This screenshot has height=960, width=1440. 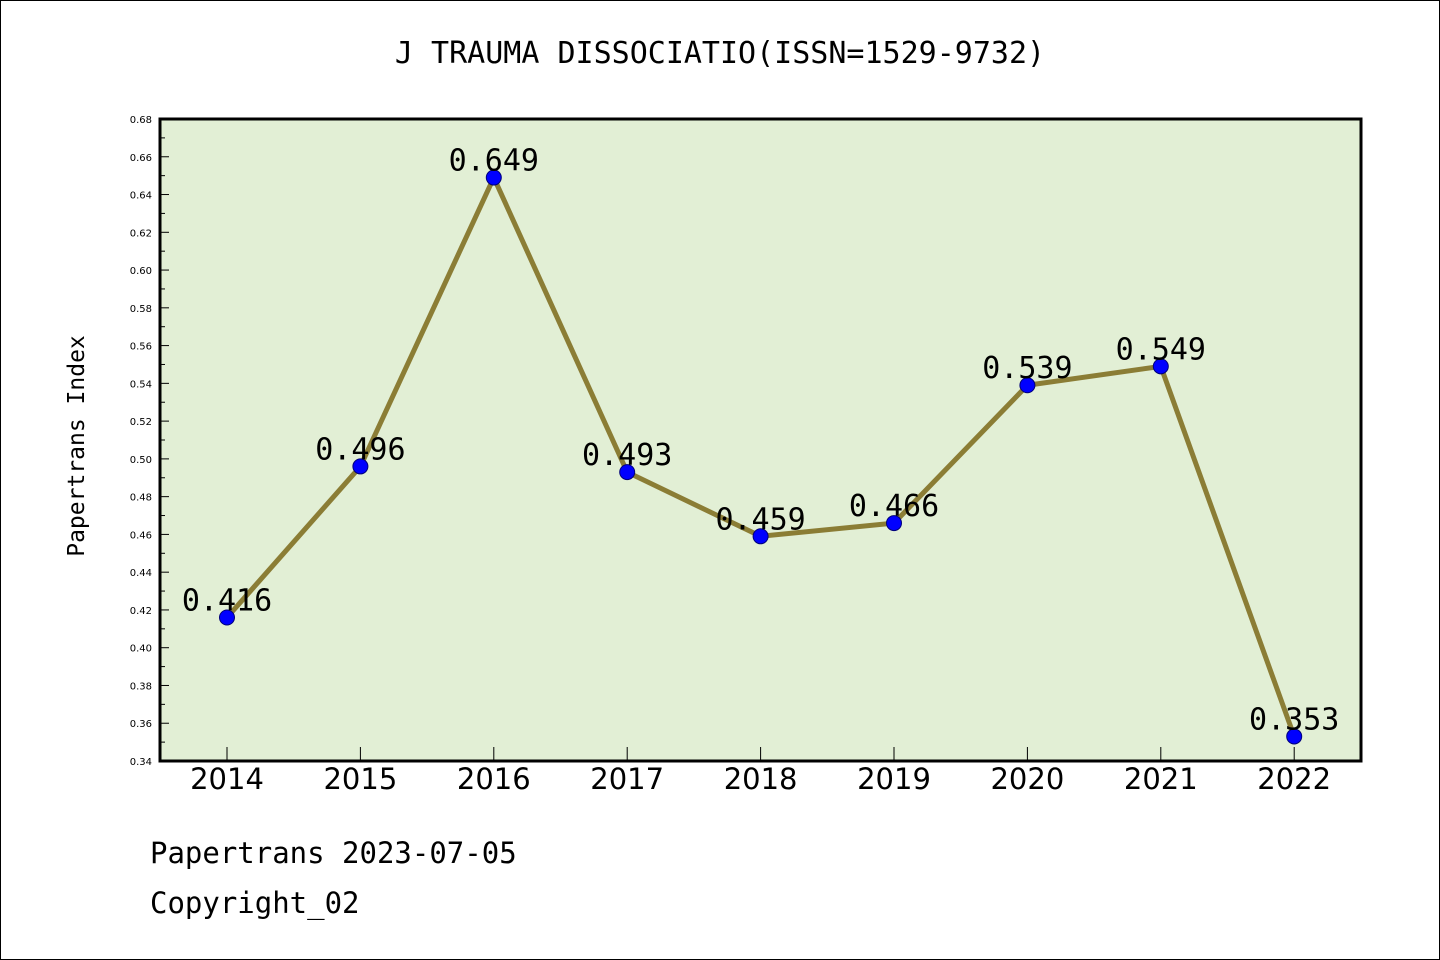 What do you see at coordinates (760, 519) in the screenshot?
I see `data-label: 0.459` at bounding box center [760, 519].